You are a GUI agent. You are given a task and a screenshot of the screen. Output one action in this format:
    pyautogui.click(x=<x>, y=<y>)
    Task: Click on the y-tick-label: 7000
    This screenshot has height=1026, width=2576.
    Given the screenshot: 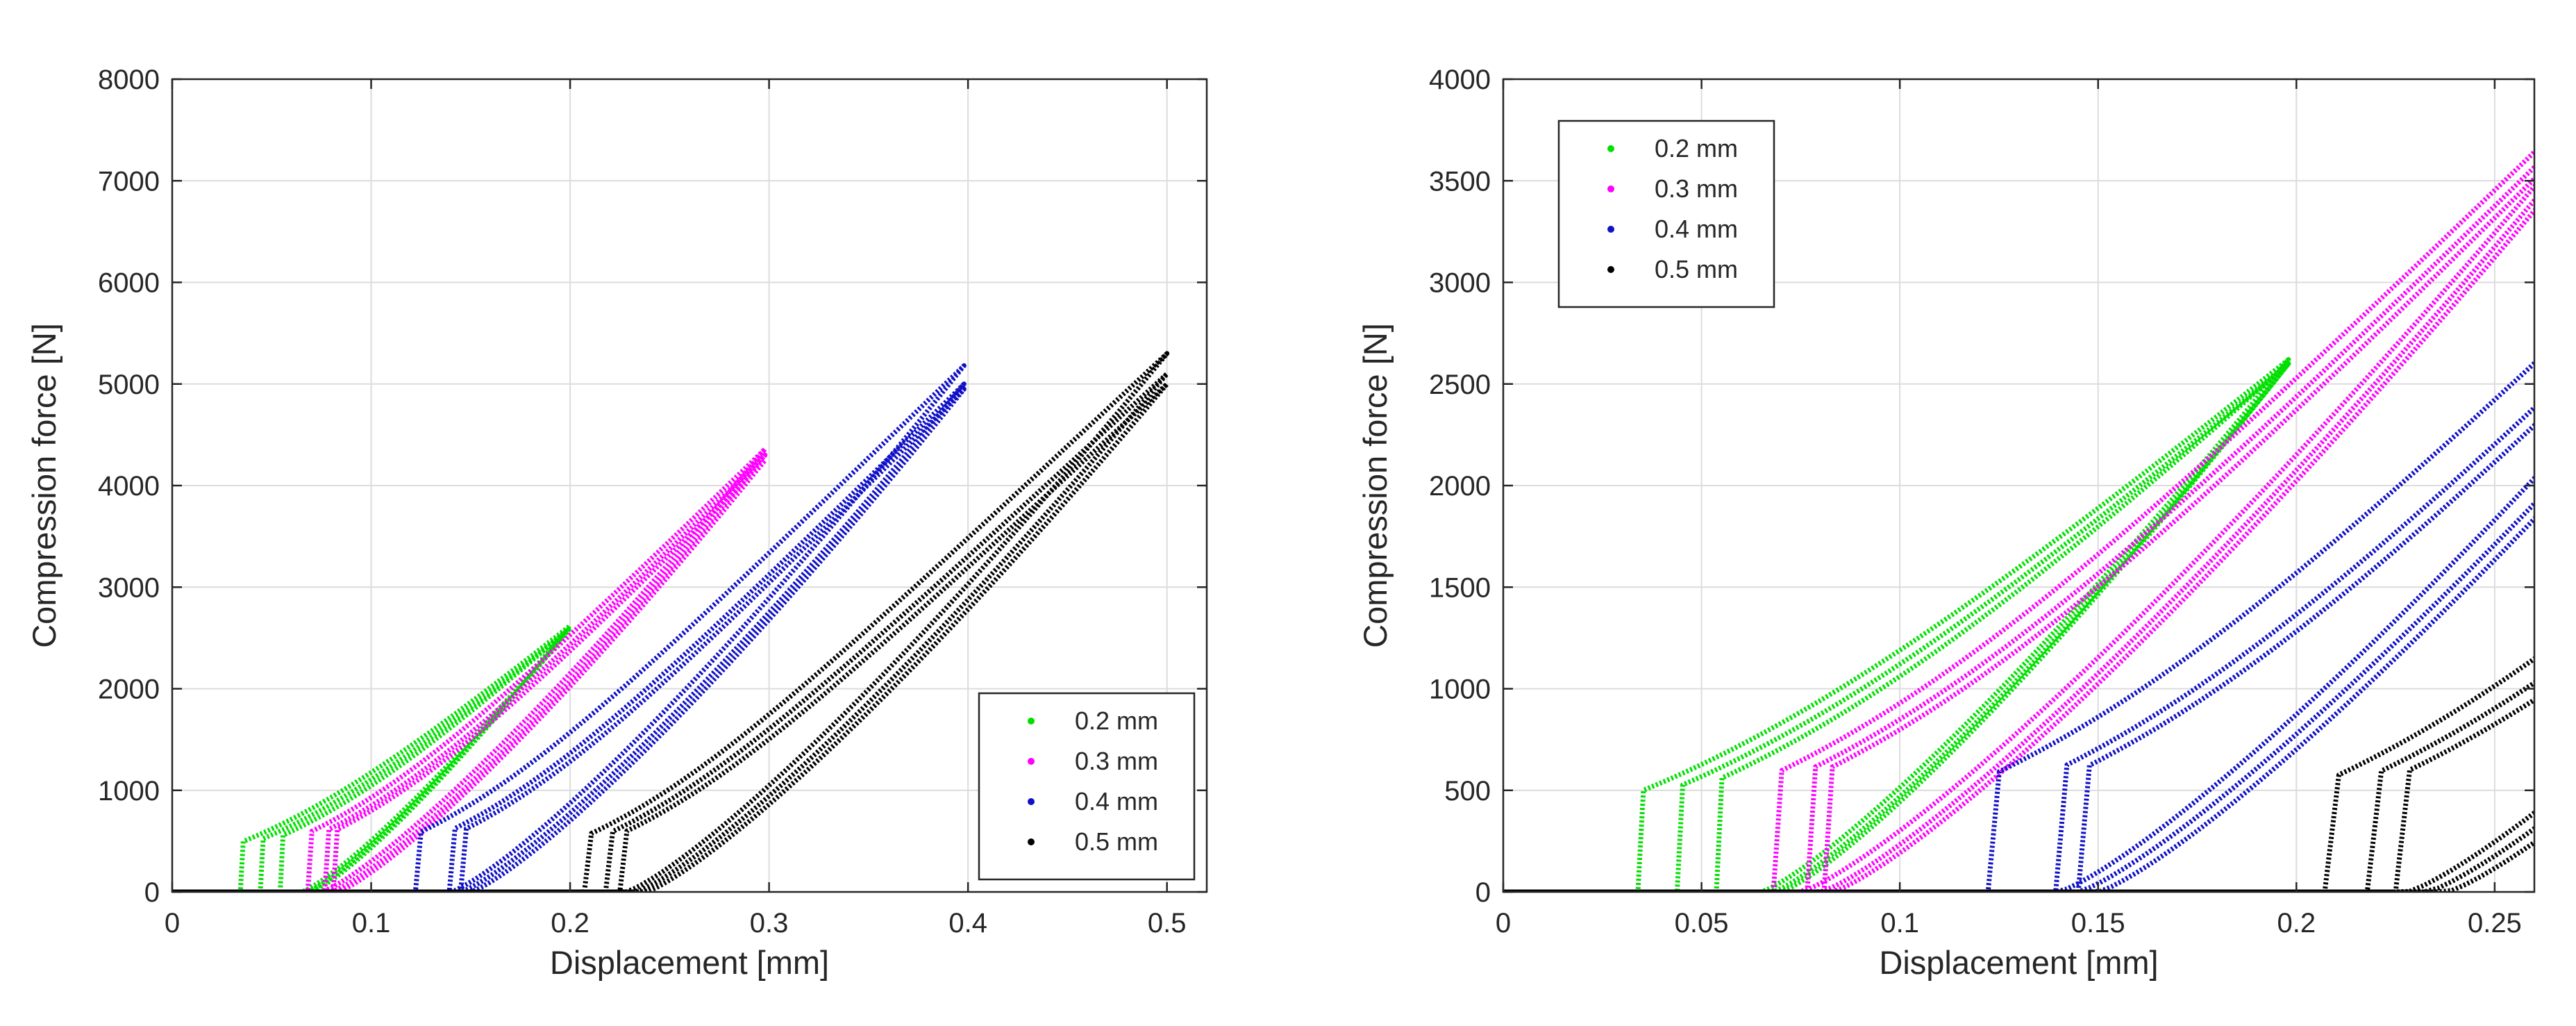 What is the action you would take?
    pyautogui.click(x=129, y=181)
    